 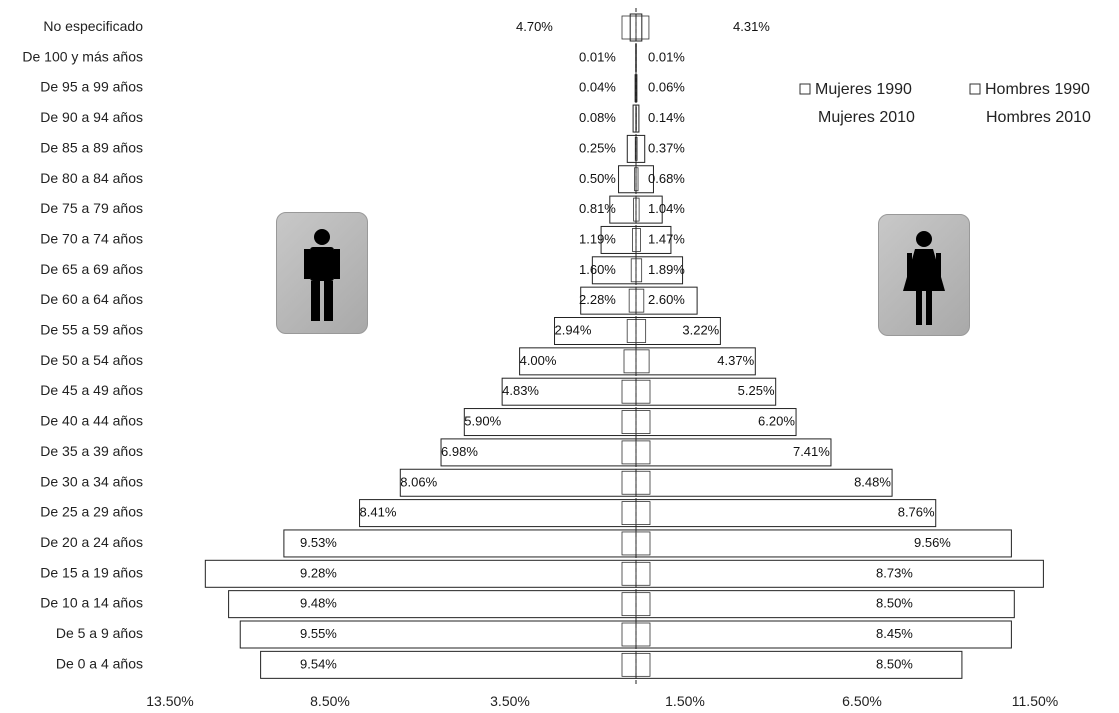 What do you see at coordinates (805, 89) in the screenshot?
I see `legend-swatch-mujeres-1990` at bounding box center [805, 89].